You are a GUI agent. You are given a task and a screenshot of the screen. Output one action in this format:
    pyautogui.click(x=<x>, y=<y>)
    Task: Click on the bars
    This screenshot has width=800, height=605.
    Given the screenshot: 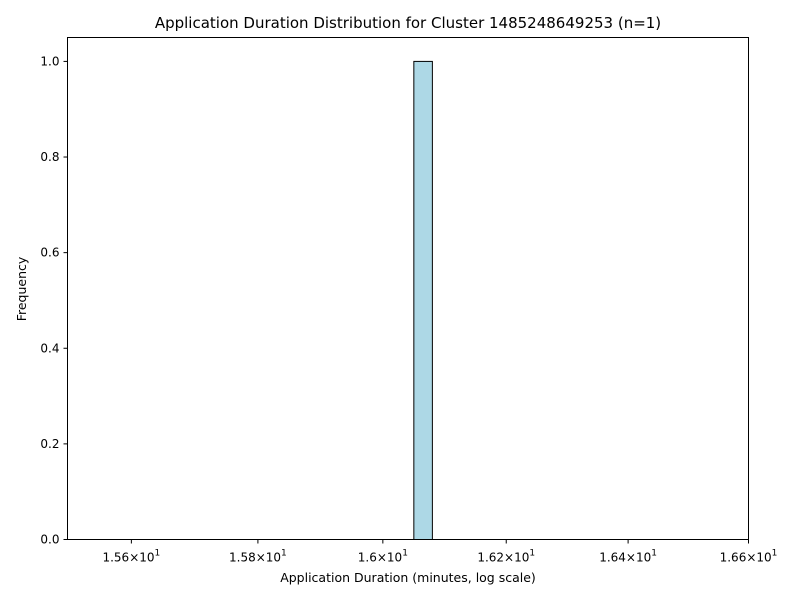 What is the action you would take?
    pyautogui.click(x=423, y=300)
    